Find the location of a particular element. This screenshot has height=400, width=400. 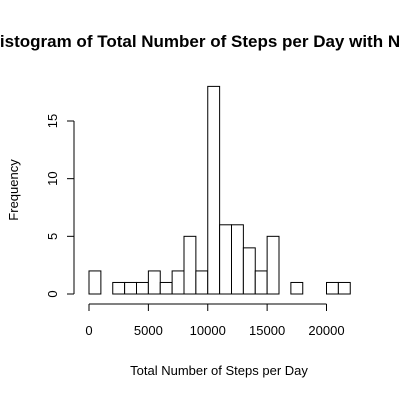

y-axis-label: Frequency is located at coordinates (13, 190).